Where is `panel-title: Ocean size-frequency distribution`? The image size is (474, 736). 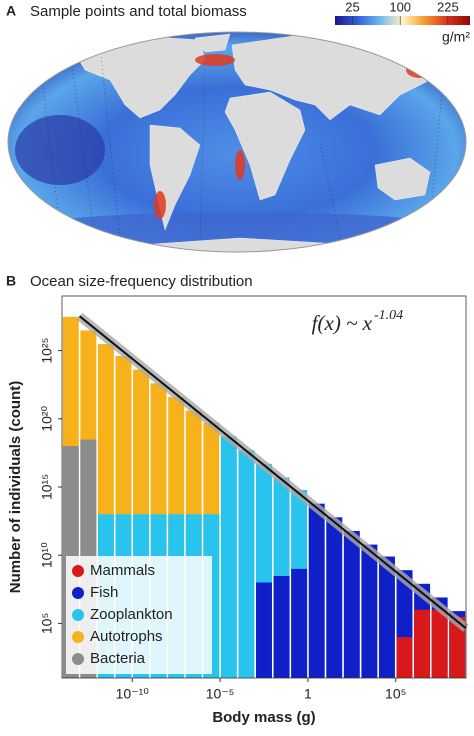 panel-title: Ocean size-frequency distribution is located at coordinates (141, 281).